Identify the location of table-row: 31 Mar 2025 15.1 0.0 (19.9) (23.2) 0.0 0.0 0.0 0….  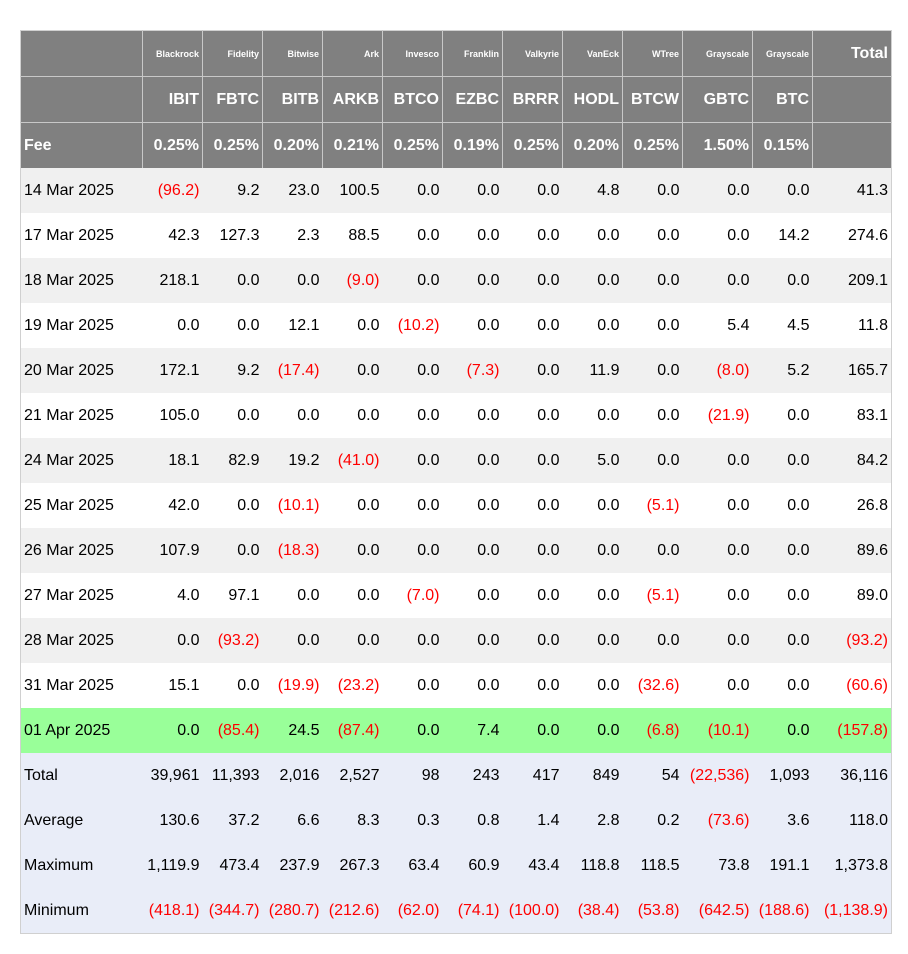
(456, 685).